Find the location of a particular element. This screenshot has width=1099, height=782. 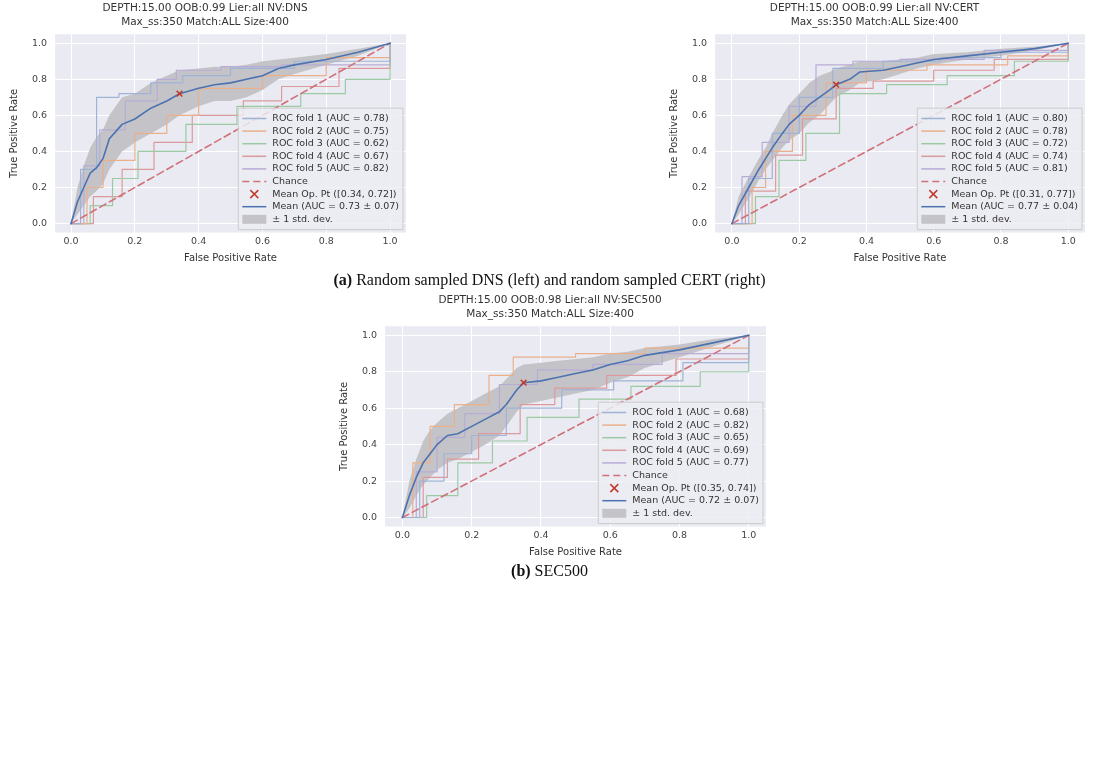

legend-label: ROC fold 4 (AUC = 0.67) is located at coordinates (330, 155).